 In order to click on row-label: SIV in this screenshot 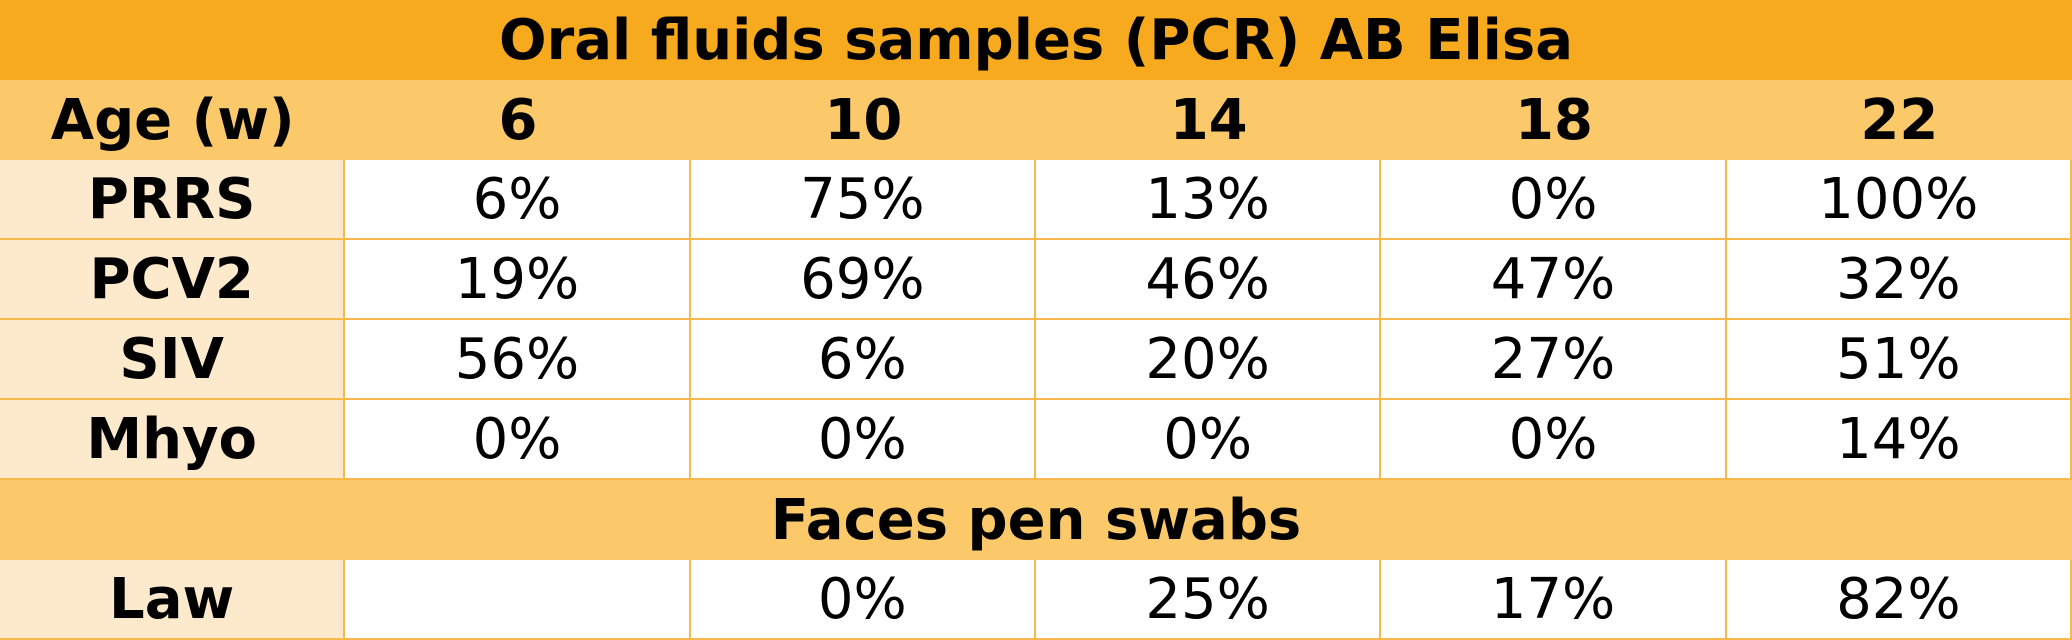, I will do `click(173, 360)`.